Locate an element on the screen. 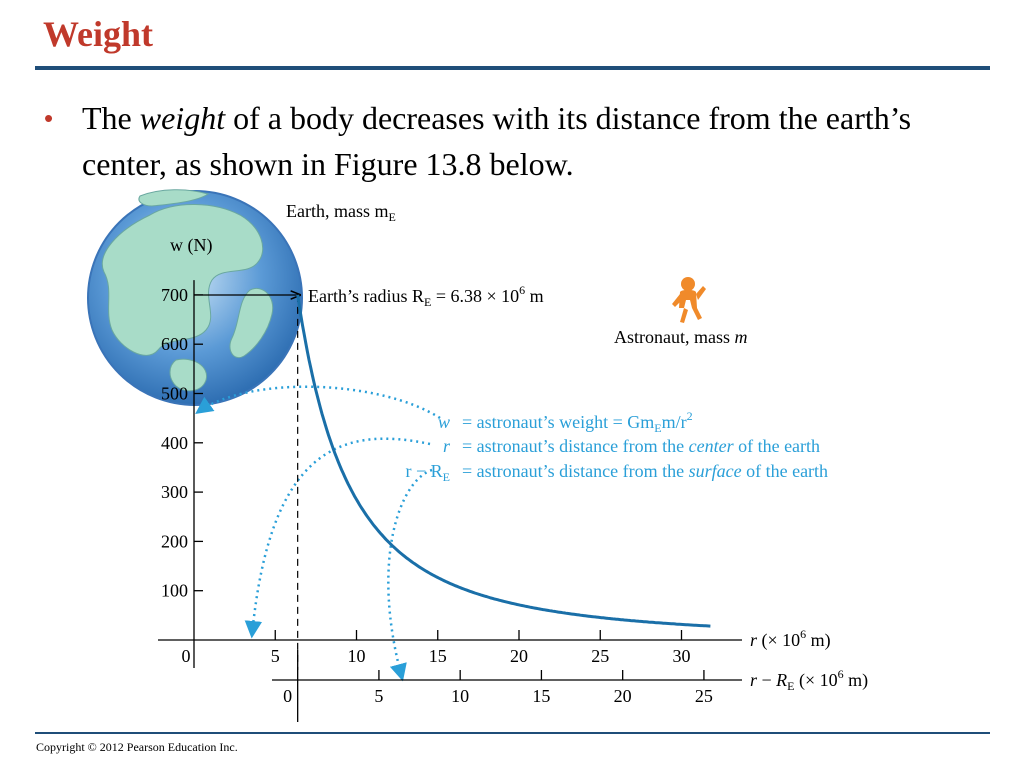 The width and height of the screenshot is (1024, 768). x2-tick-label: 15 is located at coordinates (541, 696).